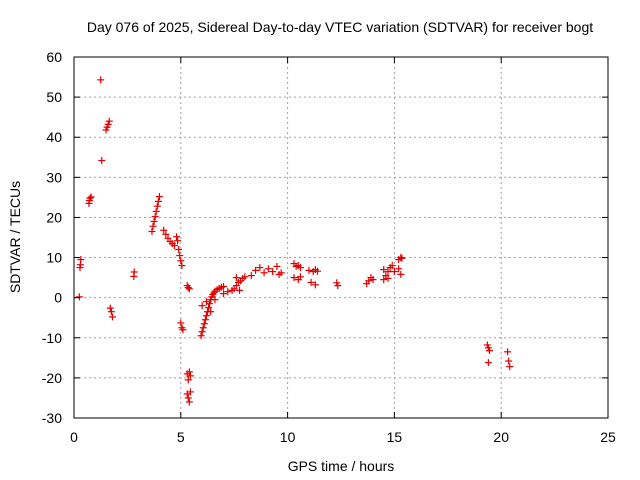 The image size is (640, 480). What do you see at coordinates (74, 437) in the screenshot?
I see `x-tick-label: 0` at bounding box center [74, 437].